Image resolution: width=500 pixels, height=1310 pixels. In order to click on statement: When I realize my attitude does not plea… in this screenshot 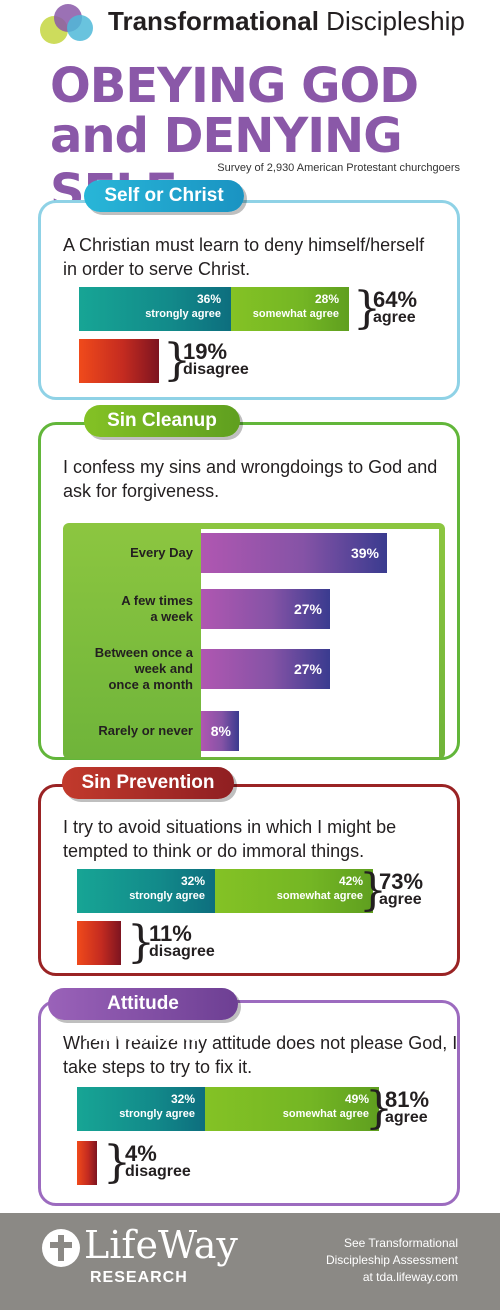, I will do `click(260, 1055)`.